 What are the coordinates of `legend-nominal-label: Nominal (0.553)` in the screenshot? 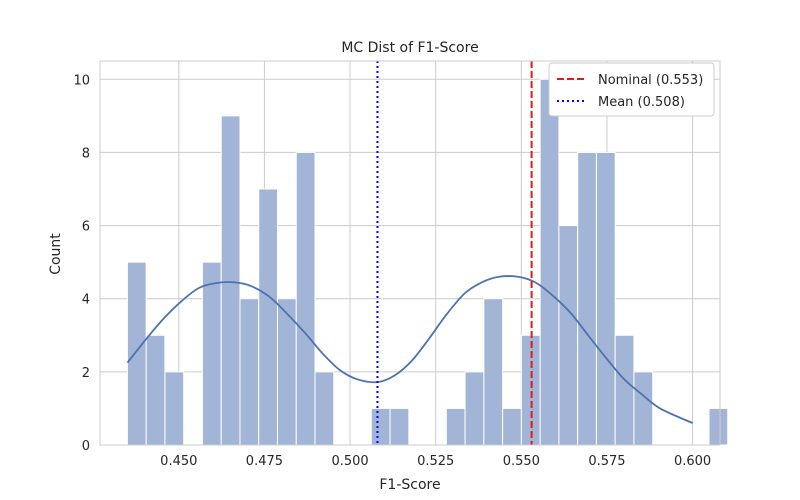 It's located at (650, 80).